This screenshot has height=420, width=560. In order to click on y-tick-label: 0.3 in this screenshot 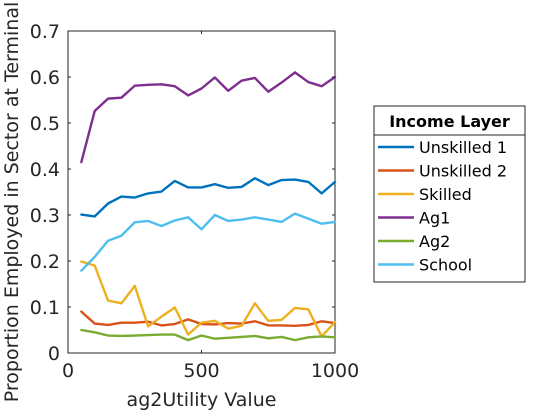, I will do `click(45, 216)`.